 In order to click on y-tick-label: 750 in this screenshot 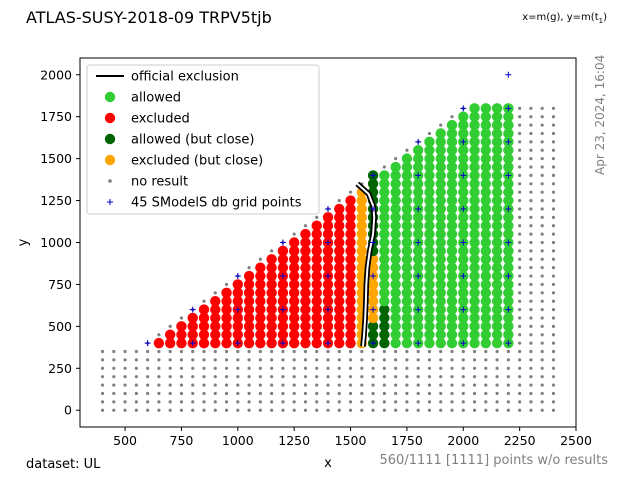, I will do `click(60, 284)`.